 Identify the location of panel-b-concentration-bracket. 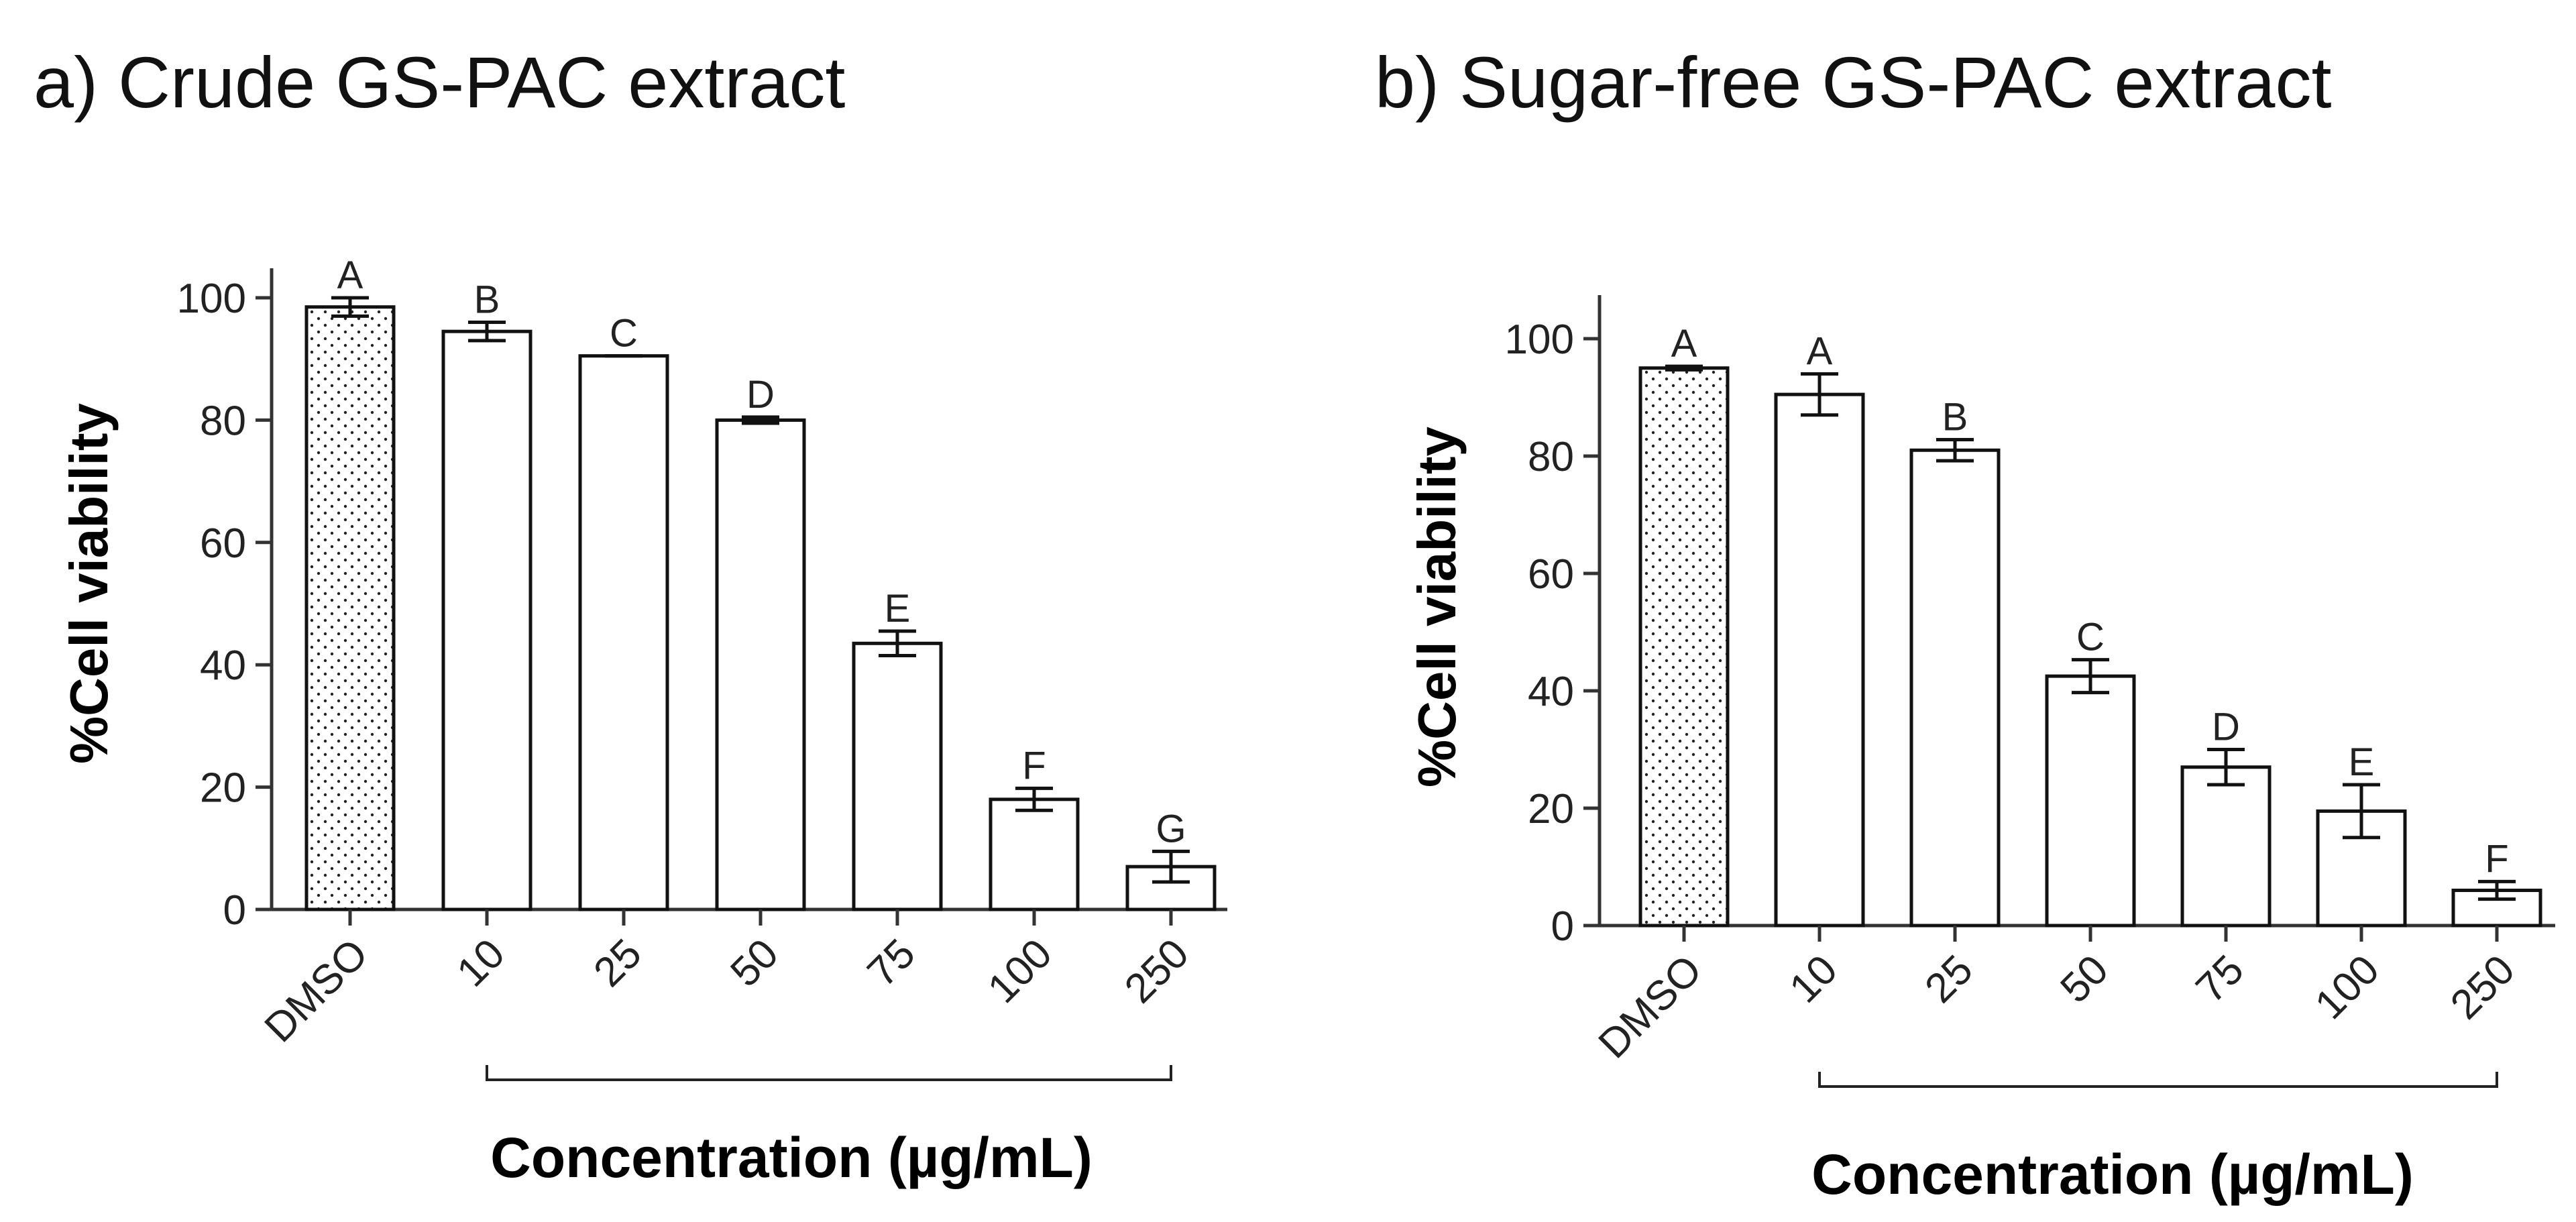
(2158, 1080).